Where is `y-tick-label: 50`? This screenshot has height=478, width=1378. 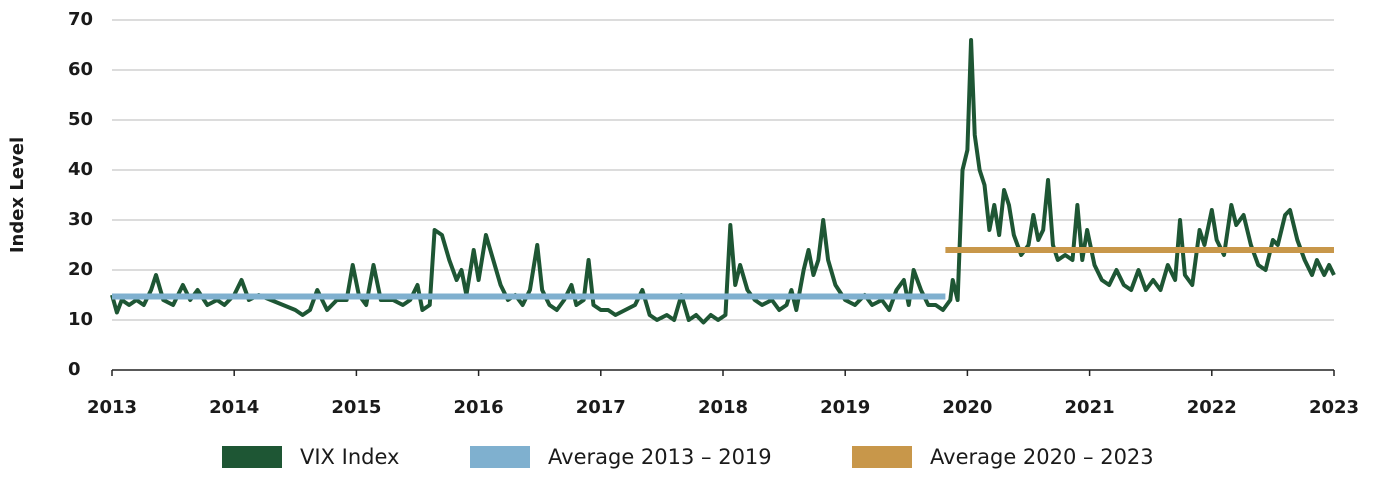 y-tick-label: 50 is located at coordinates (80, 119).